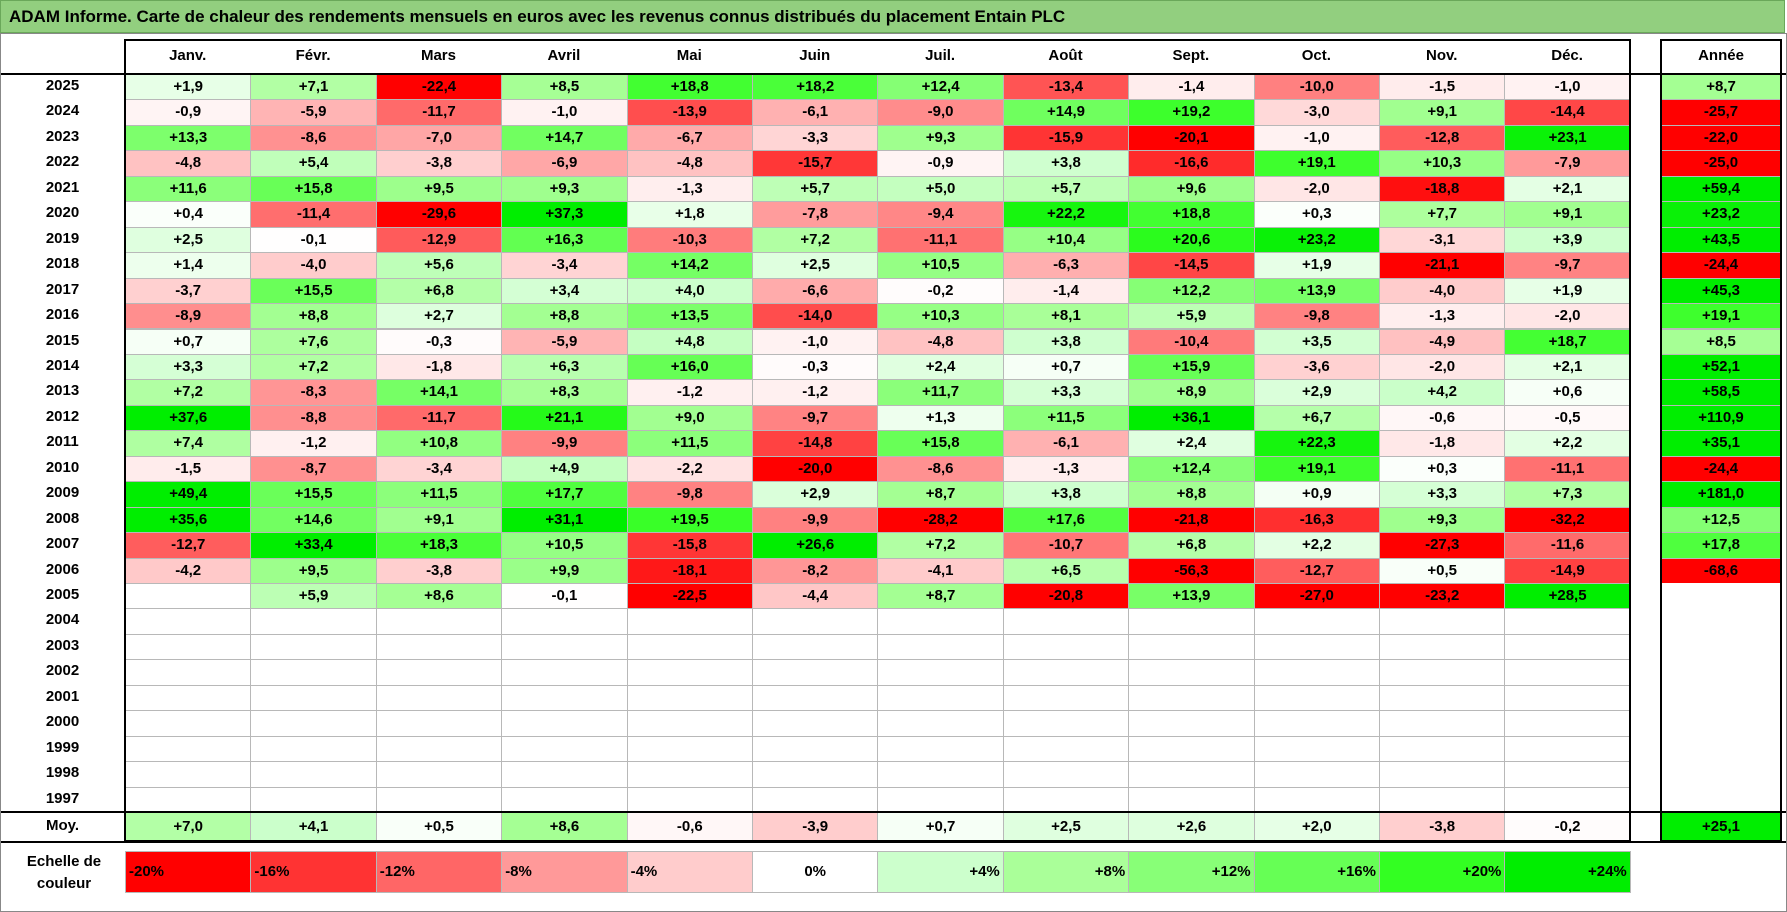  Describe the element at coordinates (940, 545) in the screenshot. I see `heatmap-cell: +7,2` at that location.